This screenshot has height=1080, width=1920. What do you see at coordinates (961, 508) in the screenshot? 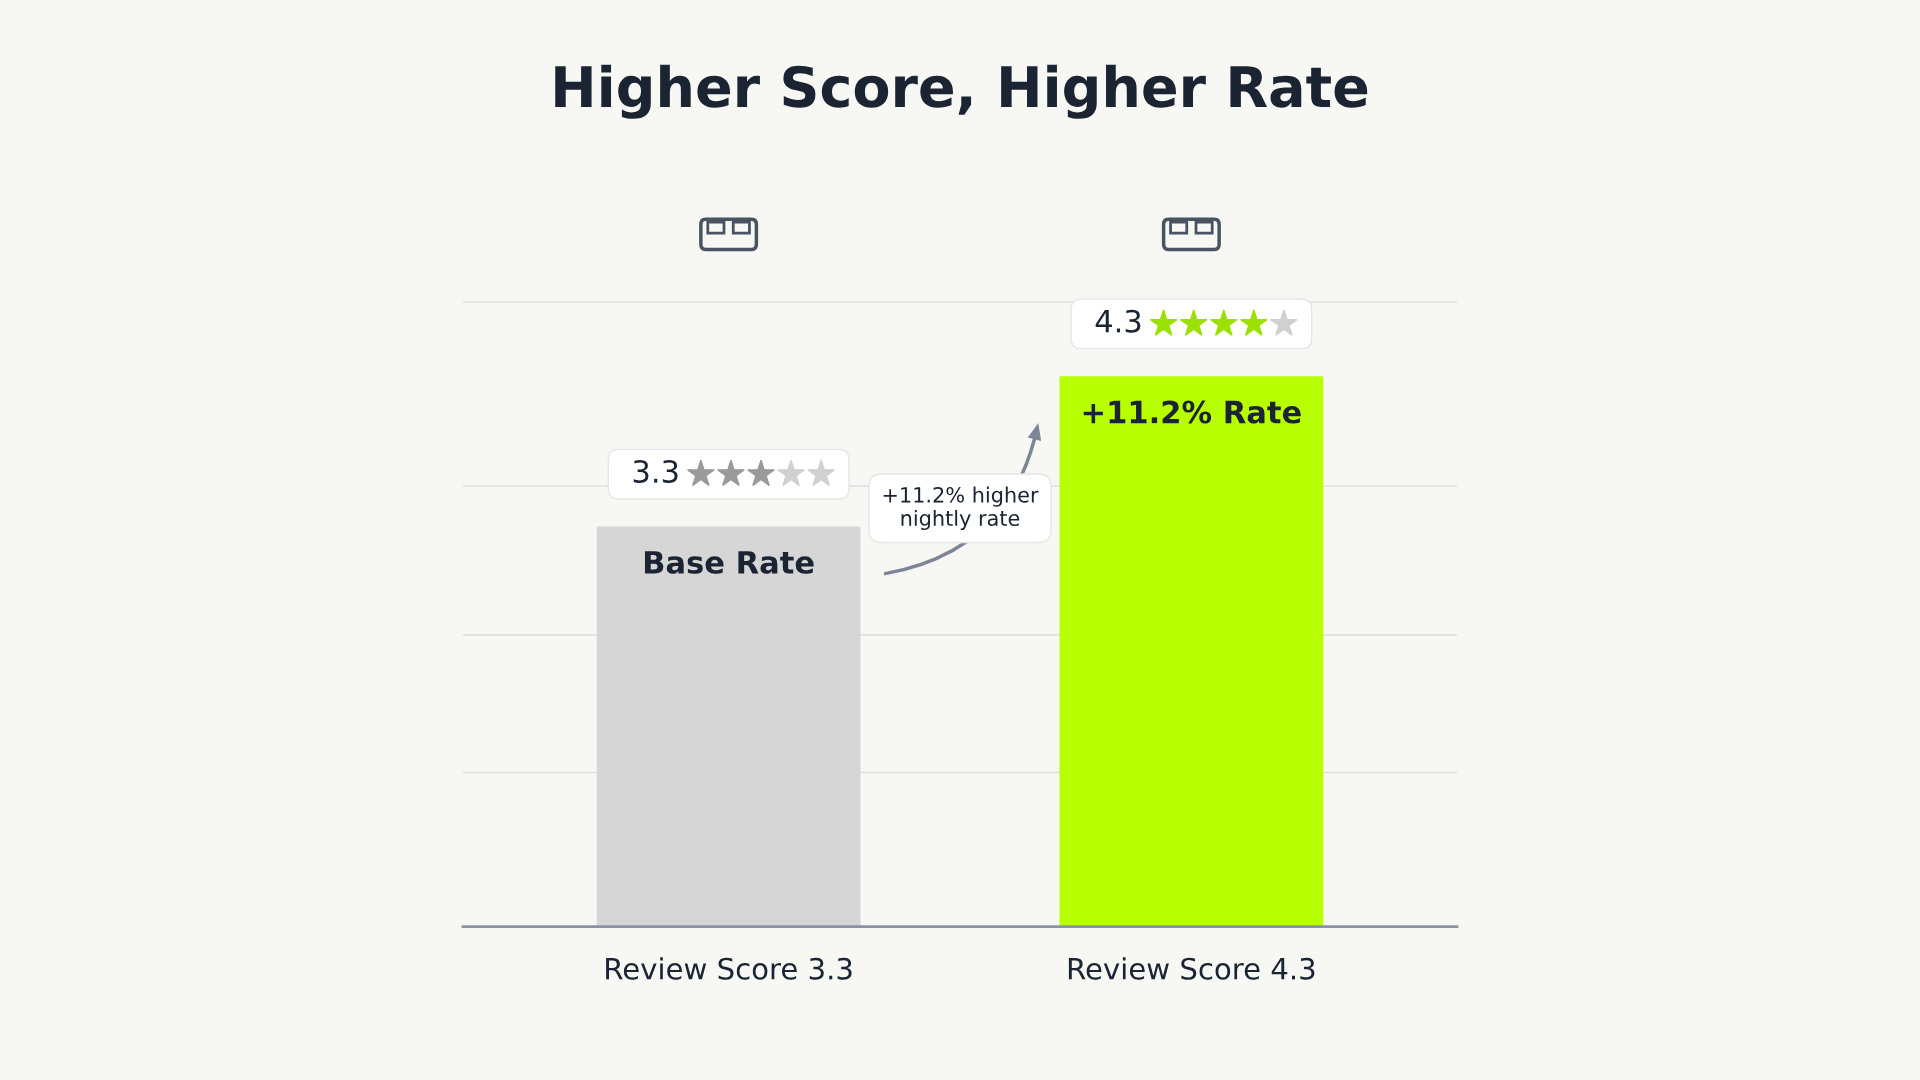
I see `annotation: +11.2% higher nightly rate` at bounding box center [961, 508].